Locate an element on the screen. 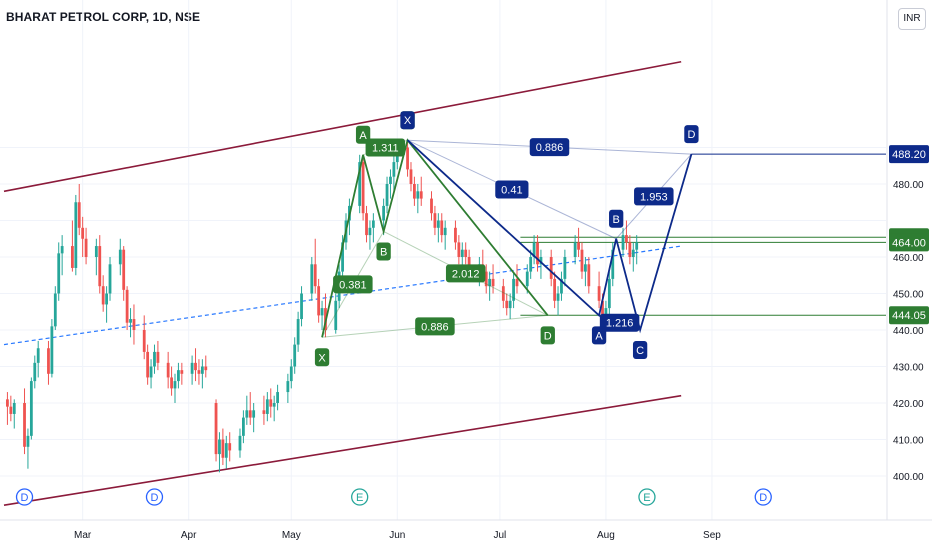 The height and width of the screenshot is (550, 932). price-badge: 464.00 is located at coordinates (909, 242).